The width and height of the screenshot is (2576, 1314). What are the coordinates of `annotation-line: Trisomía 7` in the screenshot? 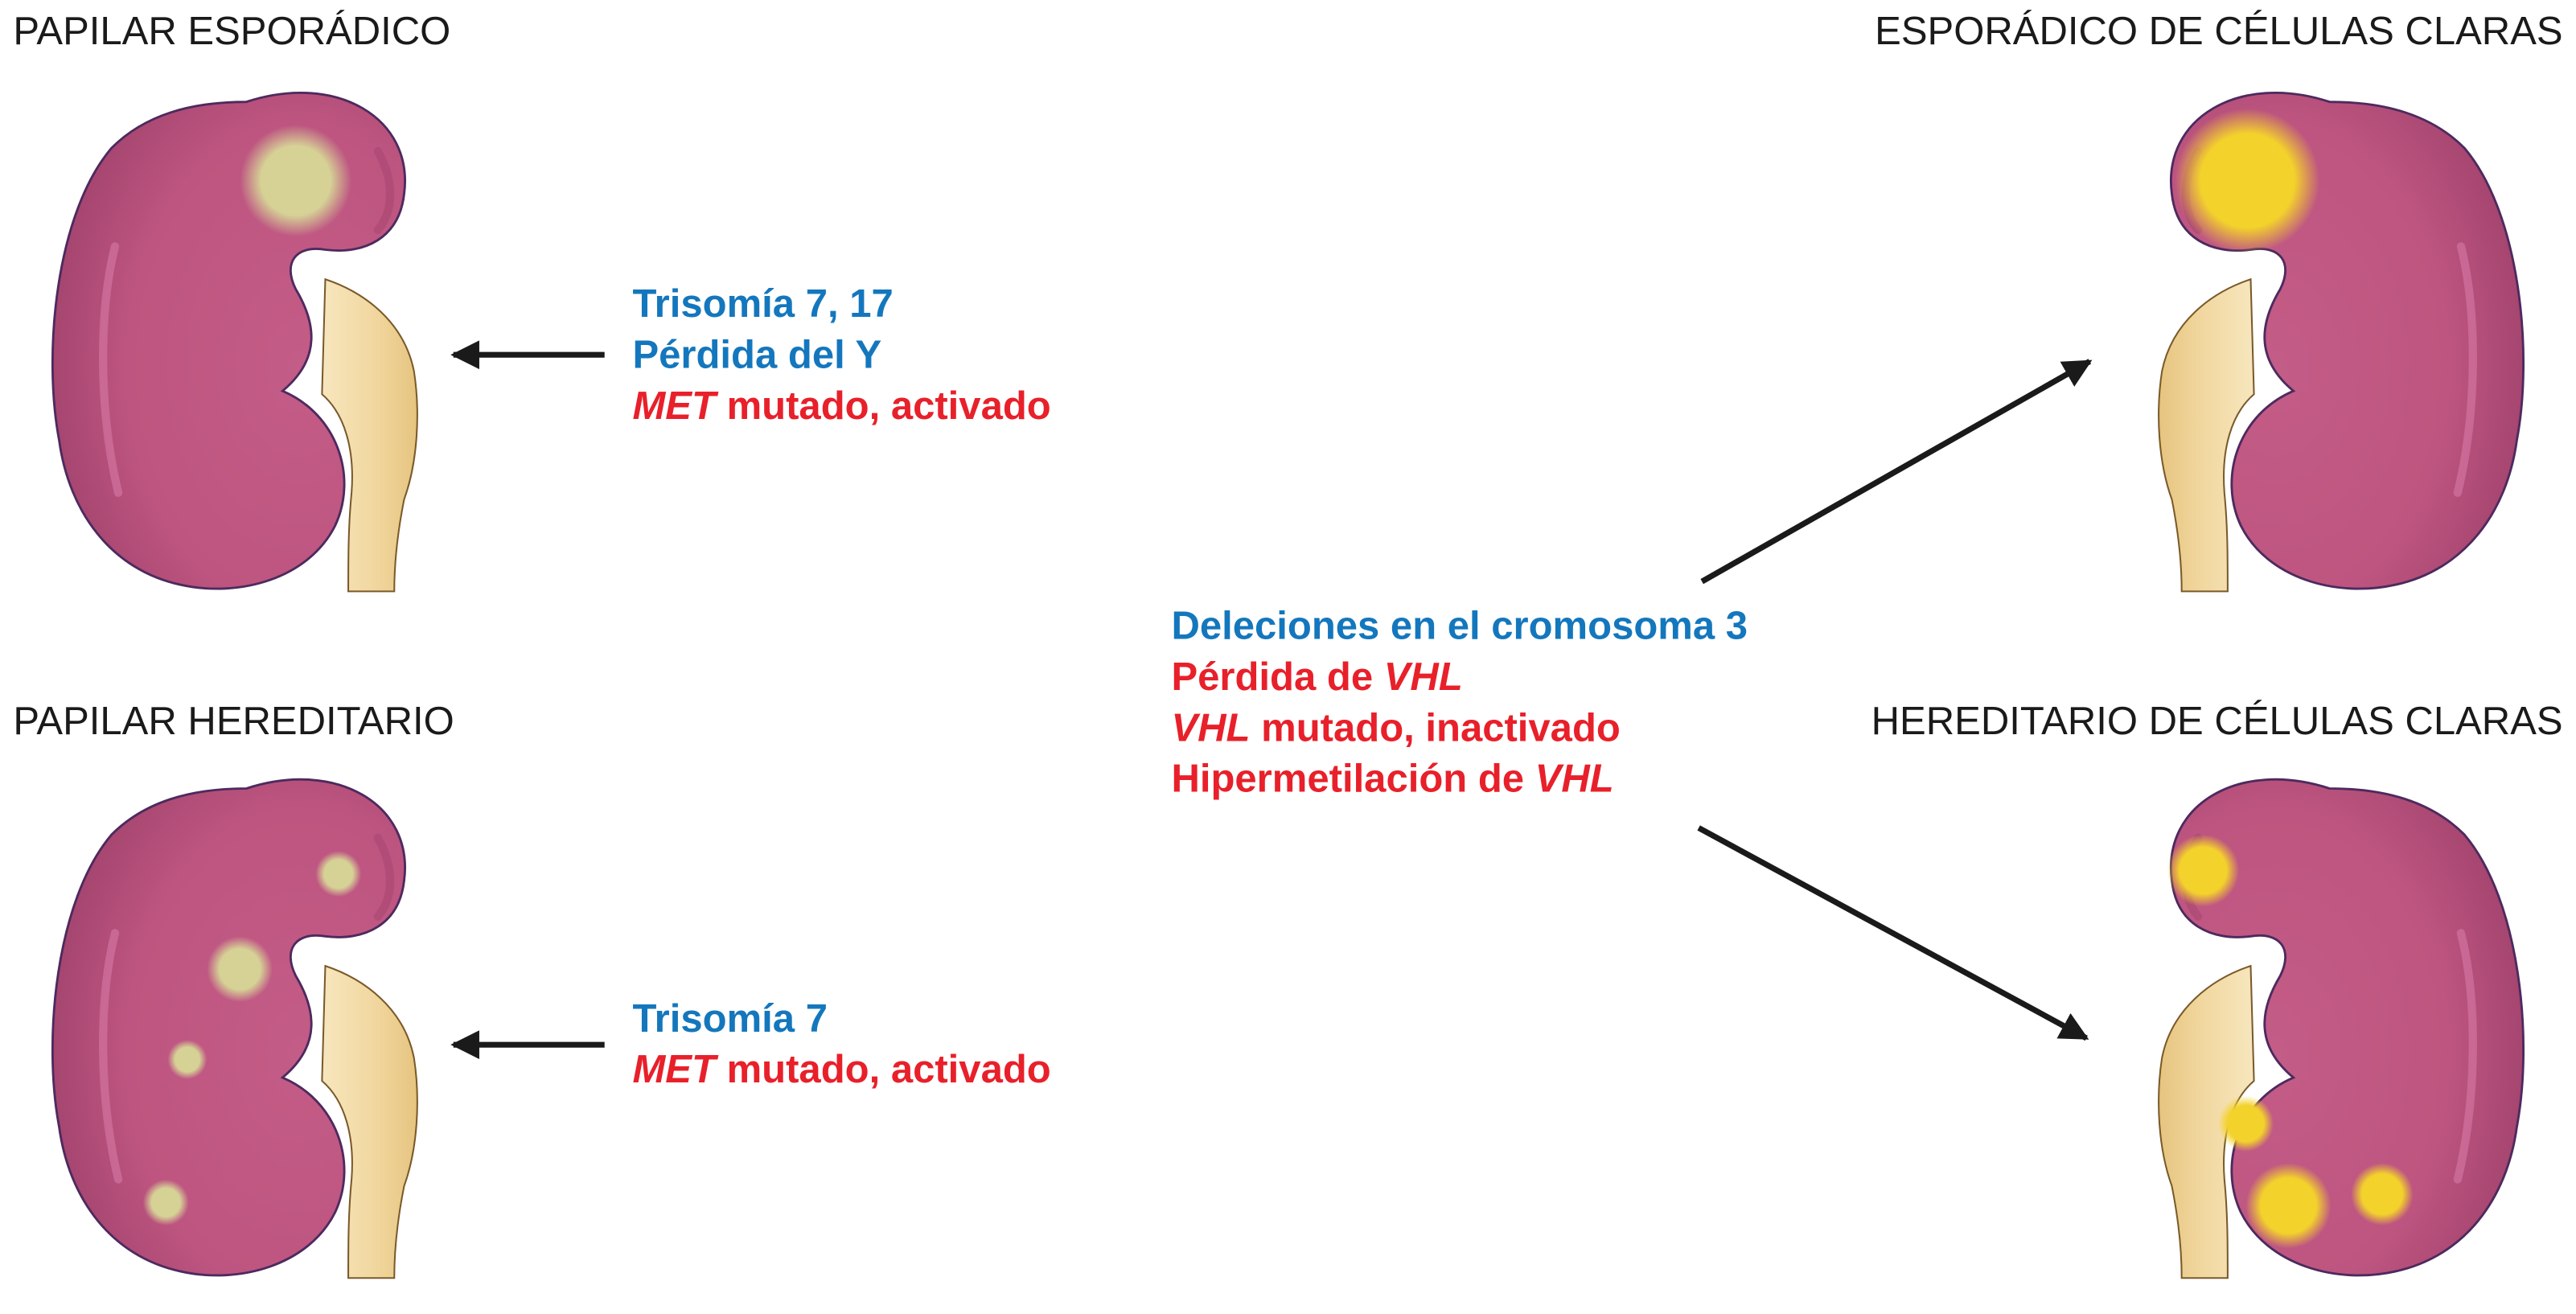 It's located at (730, 1019).